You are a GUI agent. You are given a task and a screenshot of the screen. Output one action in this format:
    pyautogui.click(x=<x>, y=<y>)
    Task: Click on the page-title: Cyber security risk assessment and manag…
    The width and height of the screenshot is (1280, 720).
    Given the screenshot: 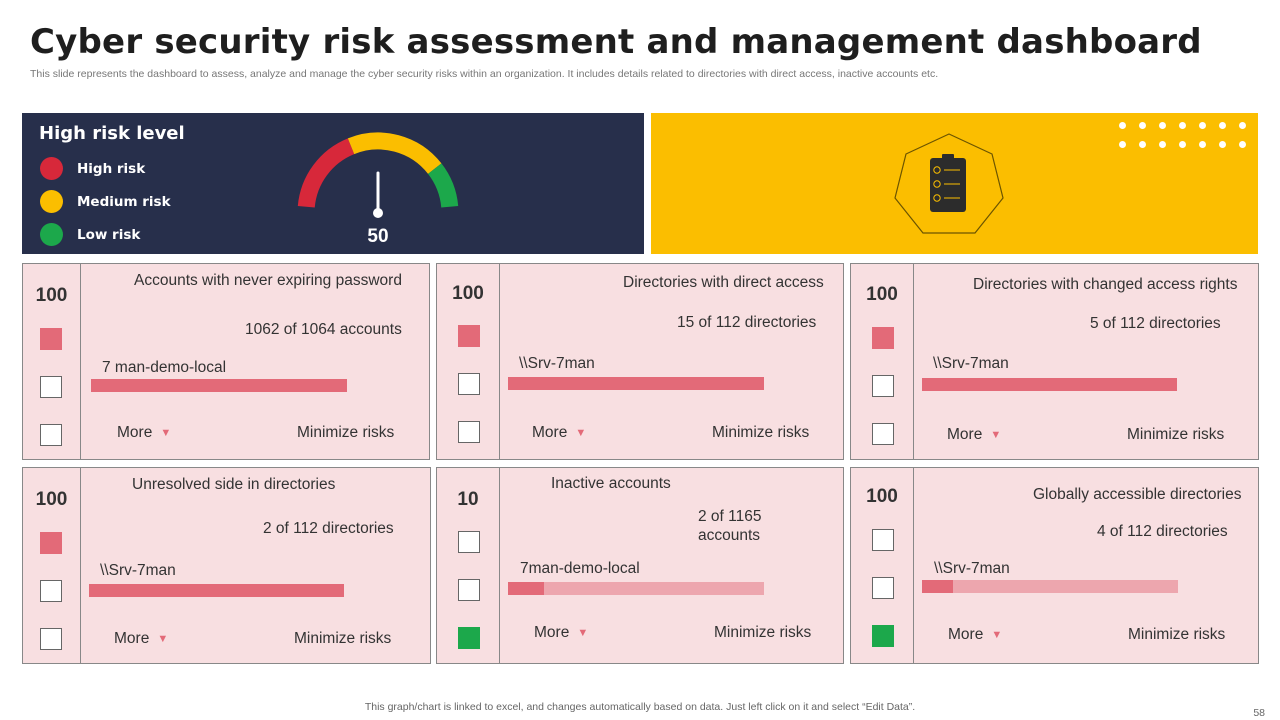 What is the action you would take?
    pyautogui.click(x=616, y=42)
    